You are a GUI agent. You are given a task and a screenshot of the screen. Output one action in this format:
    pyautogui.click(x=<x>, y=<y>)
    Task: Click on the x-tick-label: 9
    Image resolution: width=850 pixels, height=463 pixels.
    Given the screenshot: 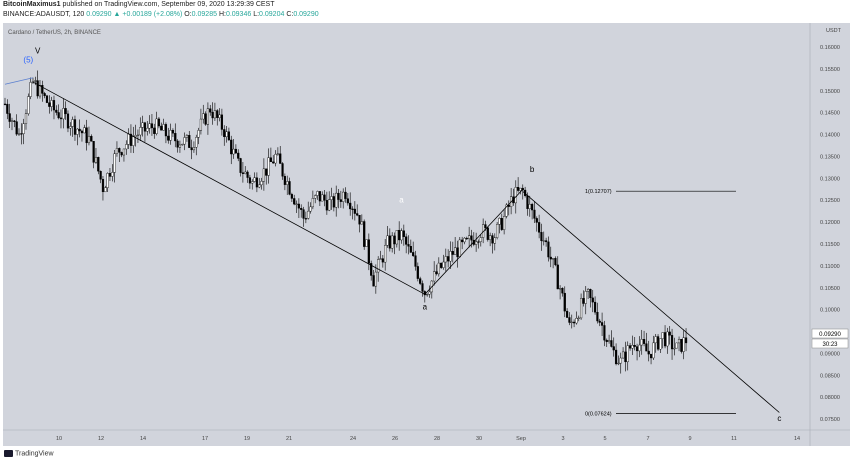 What is the action you would take?
    pyautogui.click(x=689, y=439)
    